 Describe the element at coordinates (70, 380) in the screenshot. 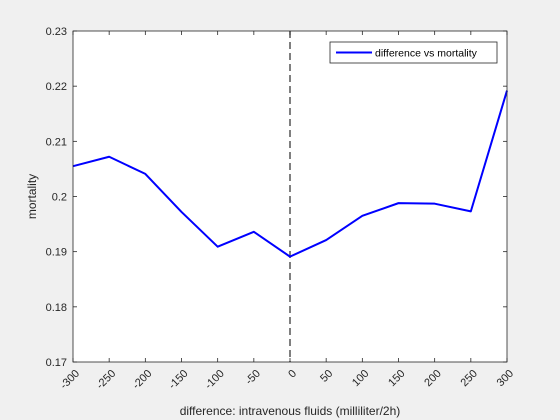

I see `x-tick-label: -300` at that location.